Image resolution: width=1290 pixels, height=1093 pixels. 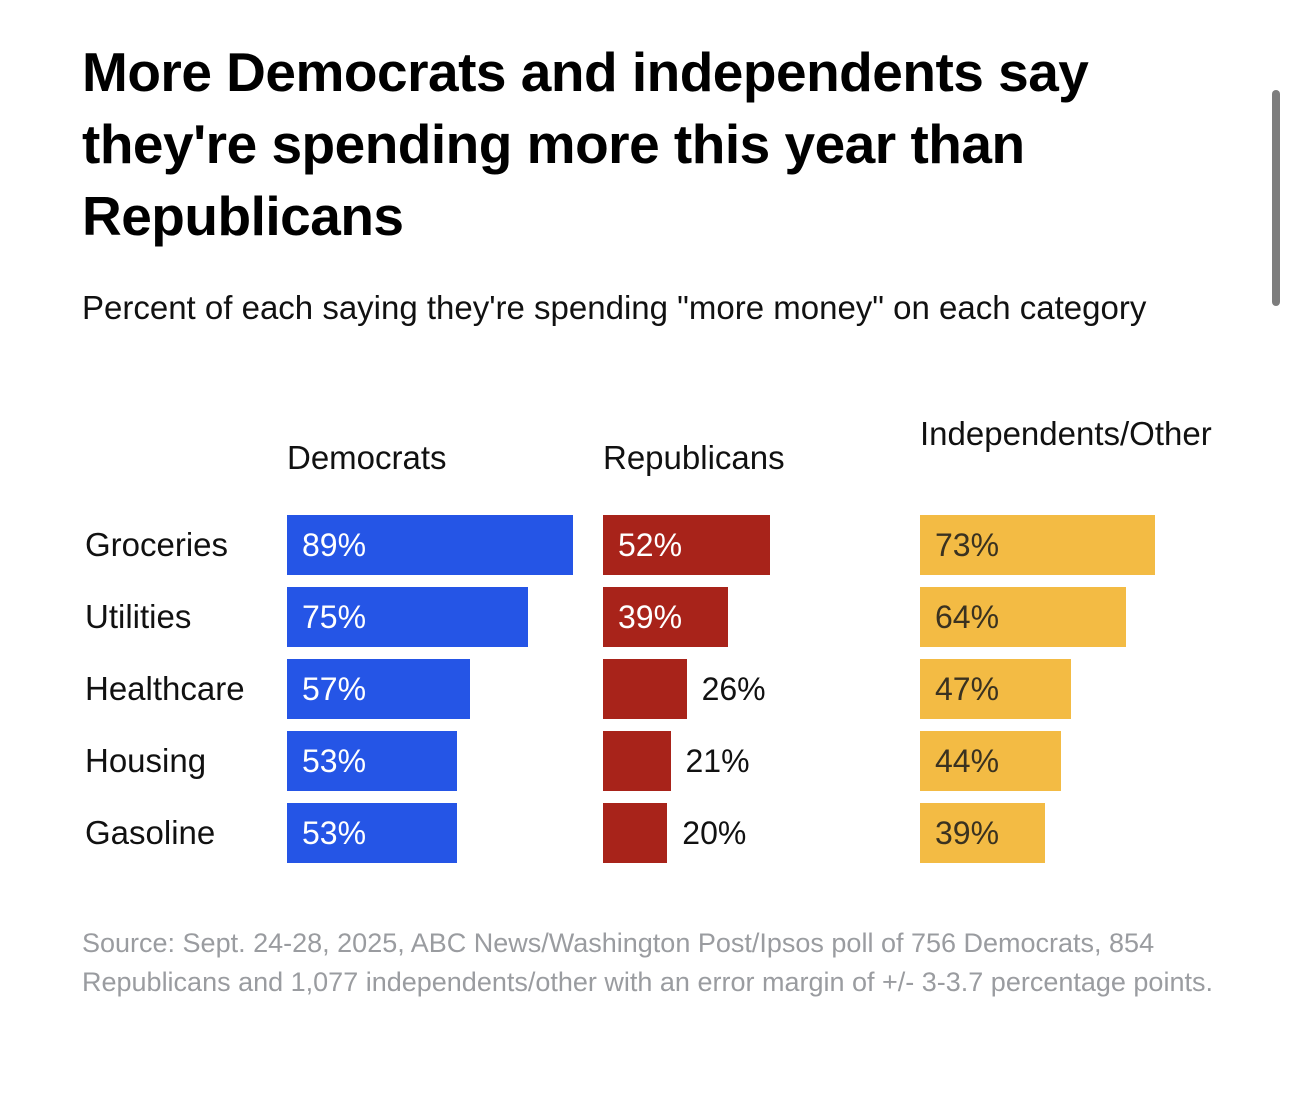 What do you see at coordinates (1066, 433) in the screenshot?
I see `series-header-independents-other: Independents/Other` at bounding box center [1066, 433].